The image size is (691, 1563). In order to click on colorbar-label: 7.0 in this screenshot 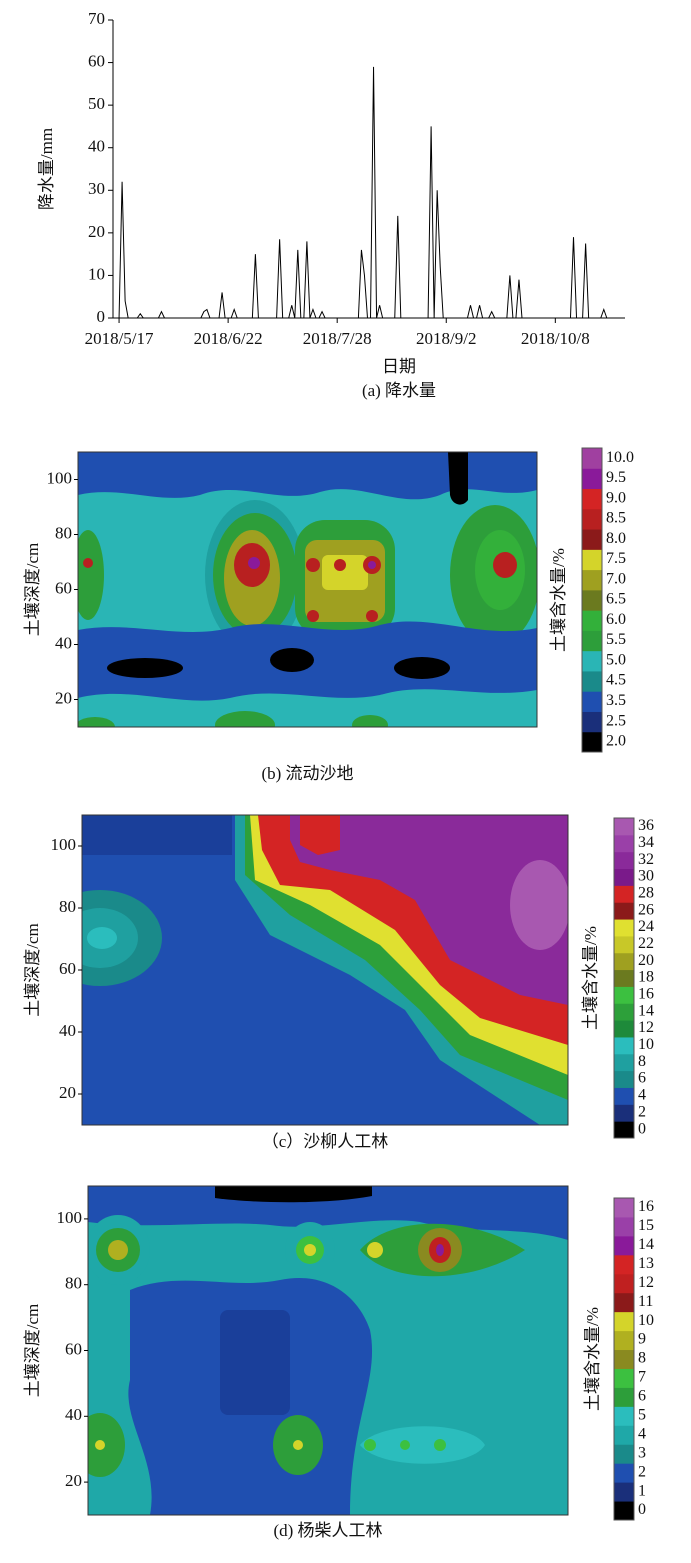, I will do `click(616, 578)`.